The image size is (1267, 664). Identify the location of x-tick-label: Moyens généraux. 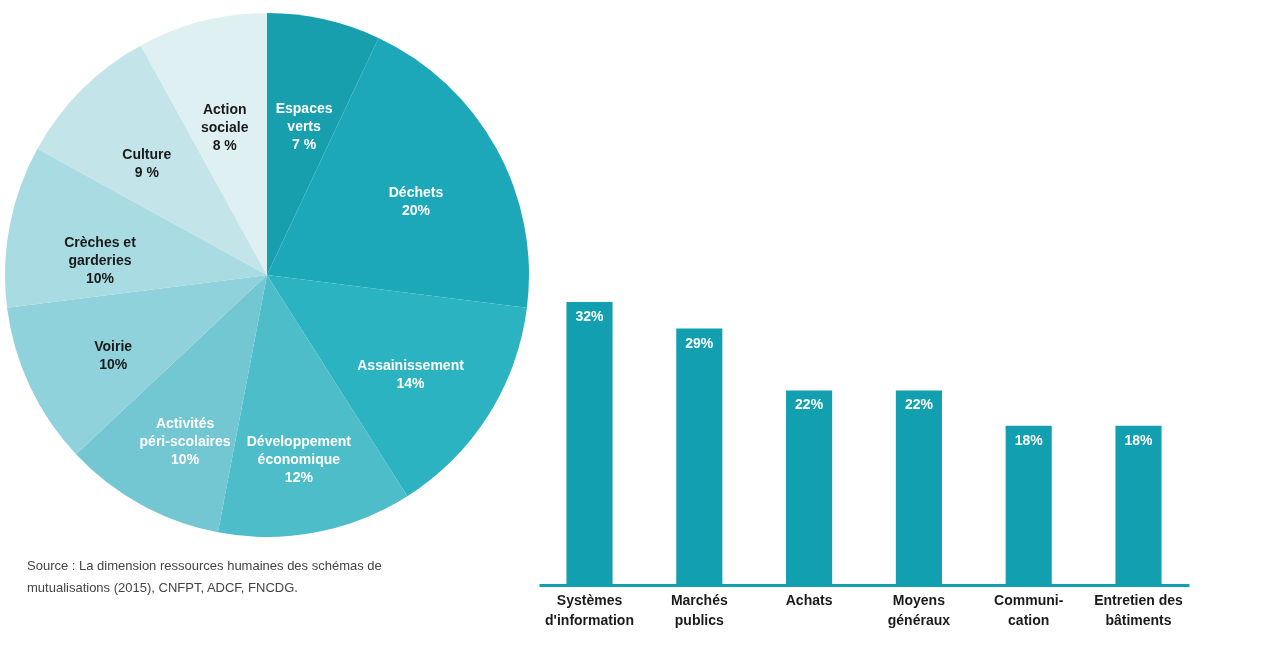
(919, 609).